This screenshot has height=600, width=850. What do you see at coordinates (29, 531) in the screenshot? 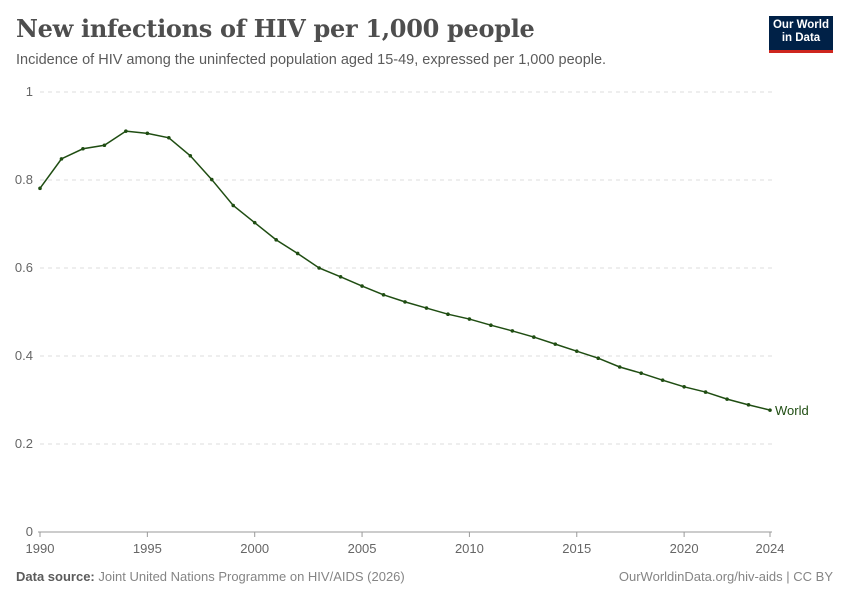
I see `y-tick-label: 0` at bounding box center [29, 531].